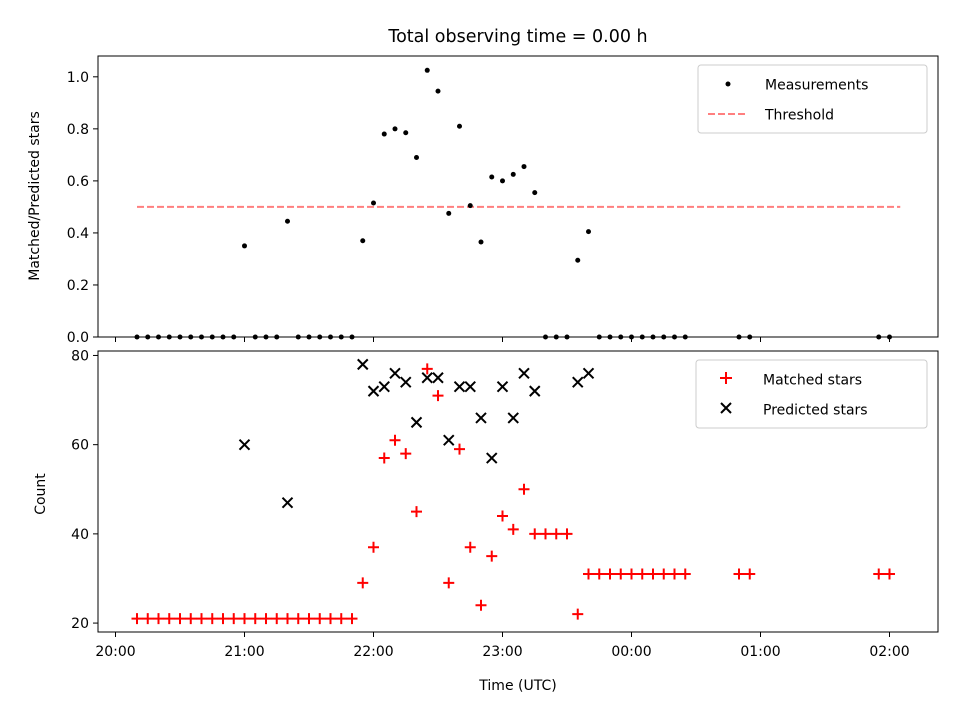 The width and height of the screenshot is (960, 720). I want to click on top-y-tick-label: 0.4, so click(78, 234).